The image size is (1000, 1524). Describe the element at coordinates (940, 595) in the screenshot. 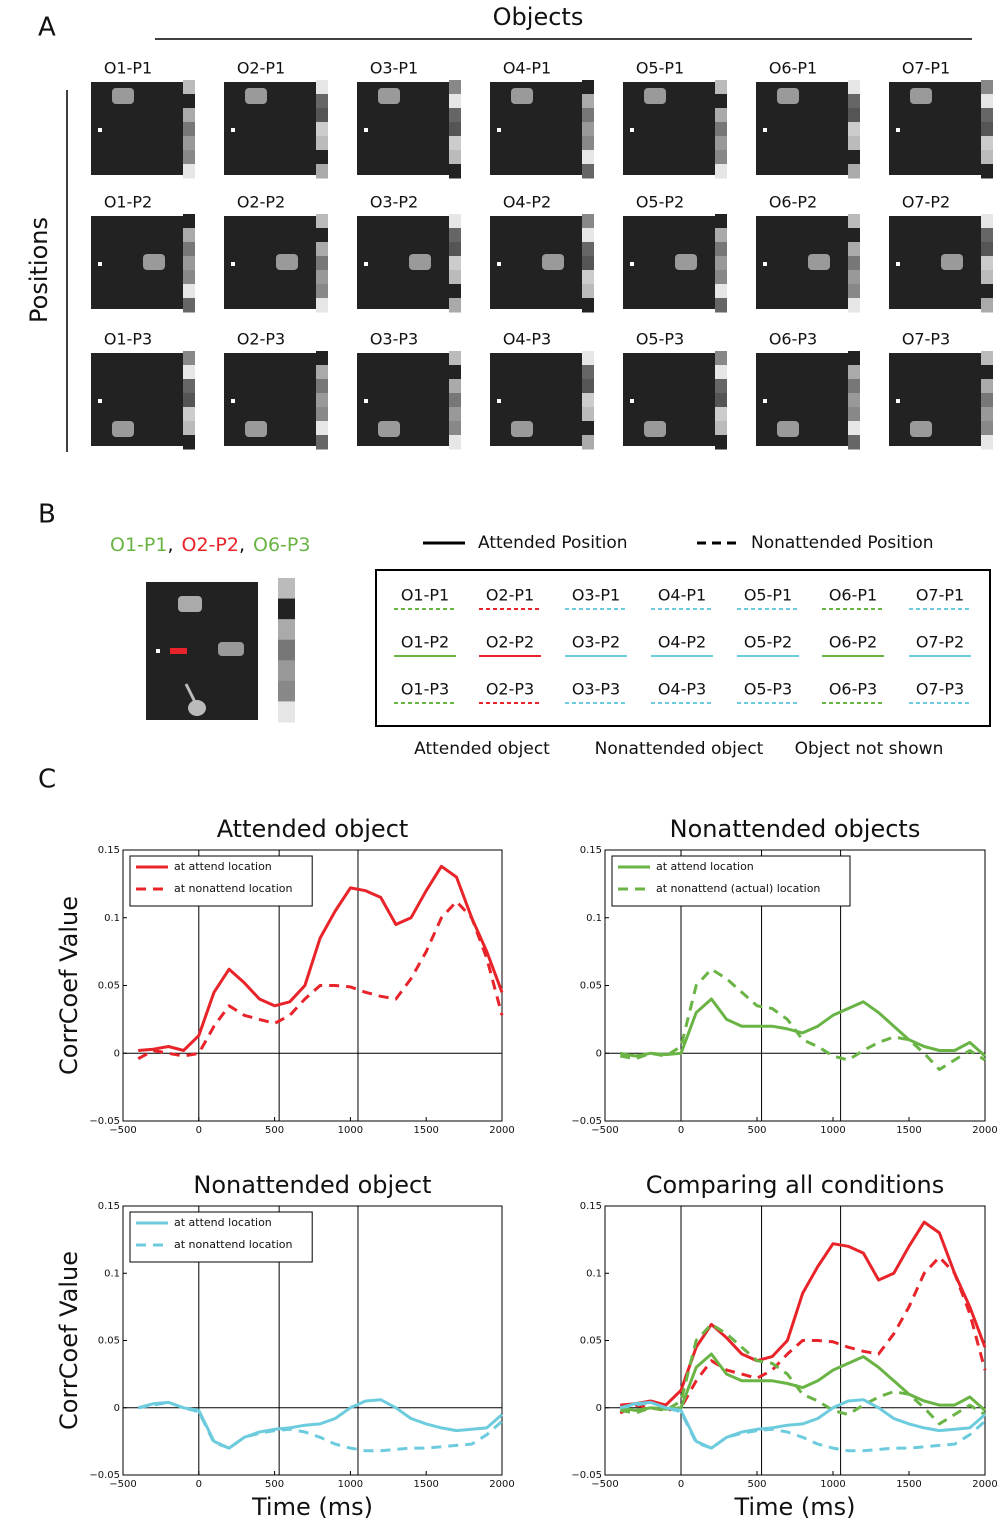

I see `condition-label: O7-P1` at that location.